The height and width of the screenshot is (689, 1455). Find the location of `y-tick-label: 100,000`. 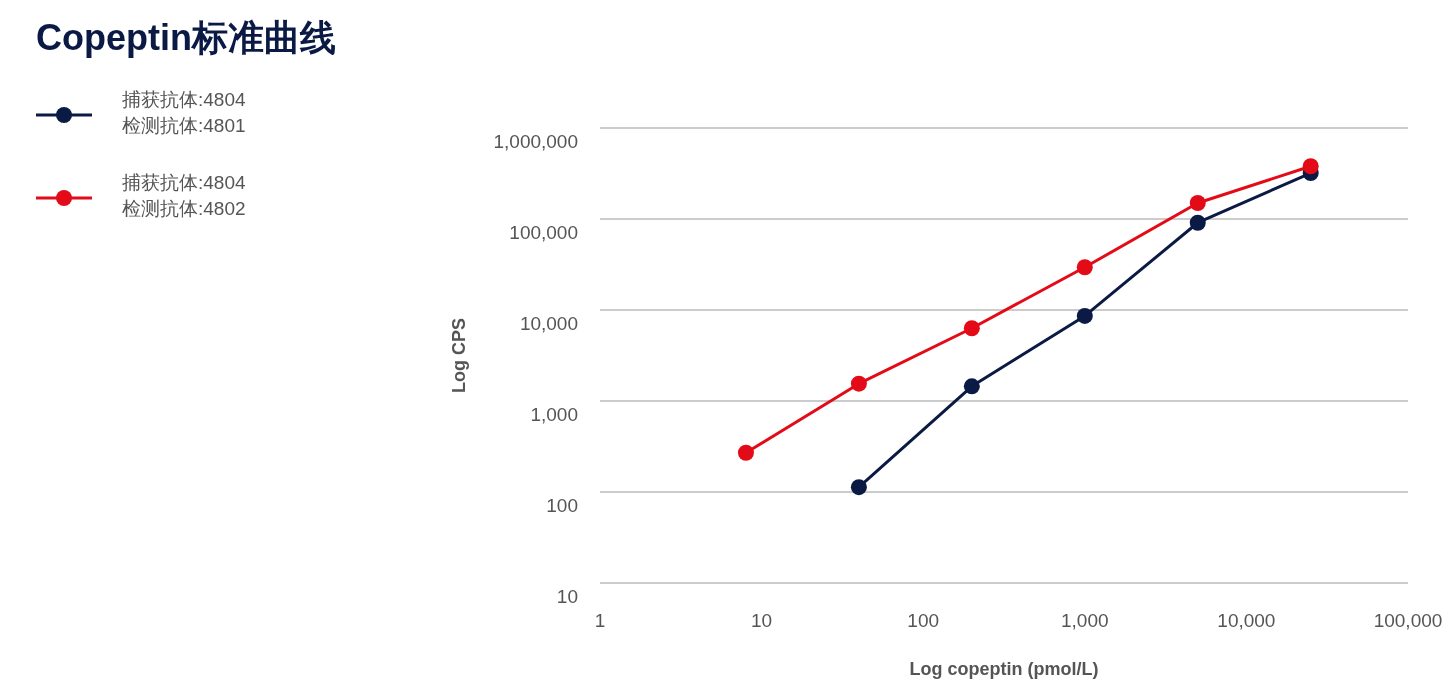

y-tick-label: 100,000 is located at coordinates (543, 232).